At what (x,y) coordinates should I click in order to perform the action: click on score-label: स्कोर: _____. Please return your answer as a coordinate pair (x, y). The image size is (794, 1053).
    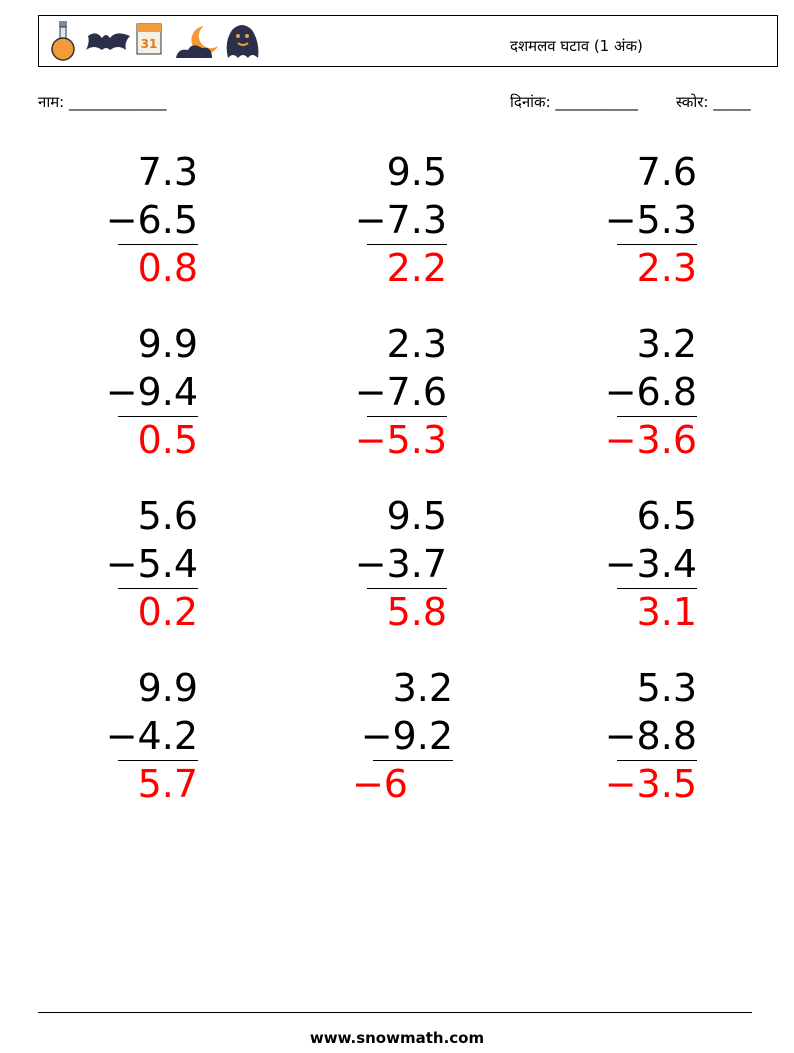
    Looking at the image, I should click on (713, 102).